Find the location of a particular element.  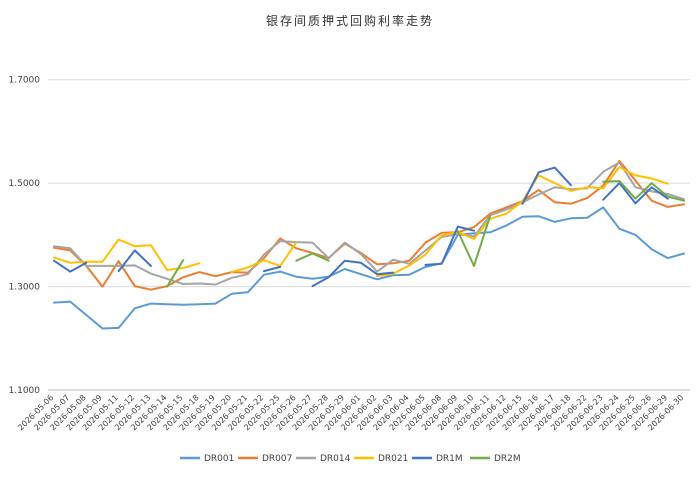

y-axis-ticks: 1.1000 1.3000 1.5000 1.7000 is located at coordinates (25, 236).